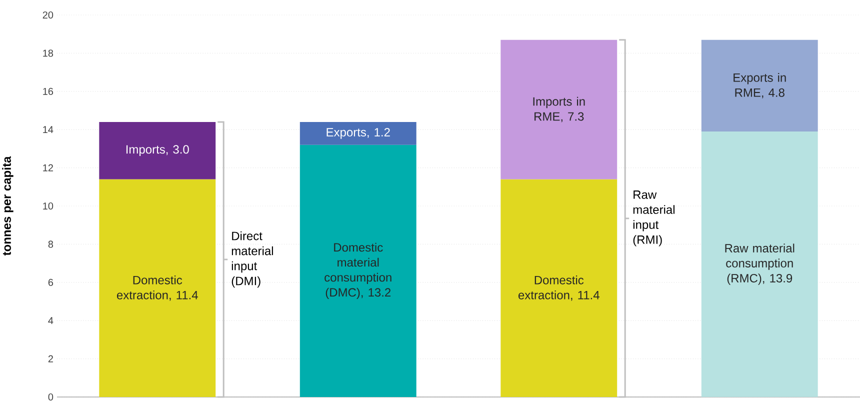  What do you see at coordinates (51, 244) in the screenshot?
I see `y-tick-label: 8` at bounding box center [51, 244].